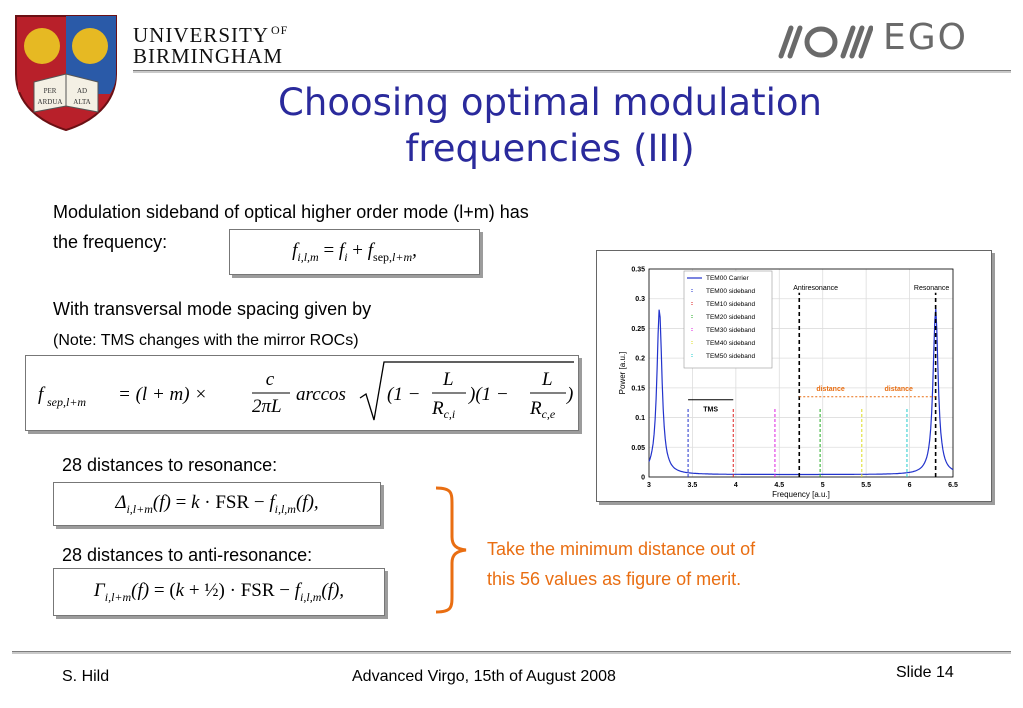  I want to click on distance-label-1: distance, so click(830, 389).